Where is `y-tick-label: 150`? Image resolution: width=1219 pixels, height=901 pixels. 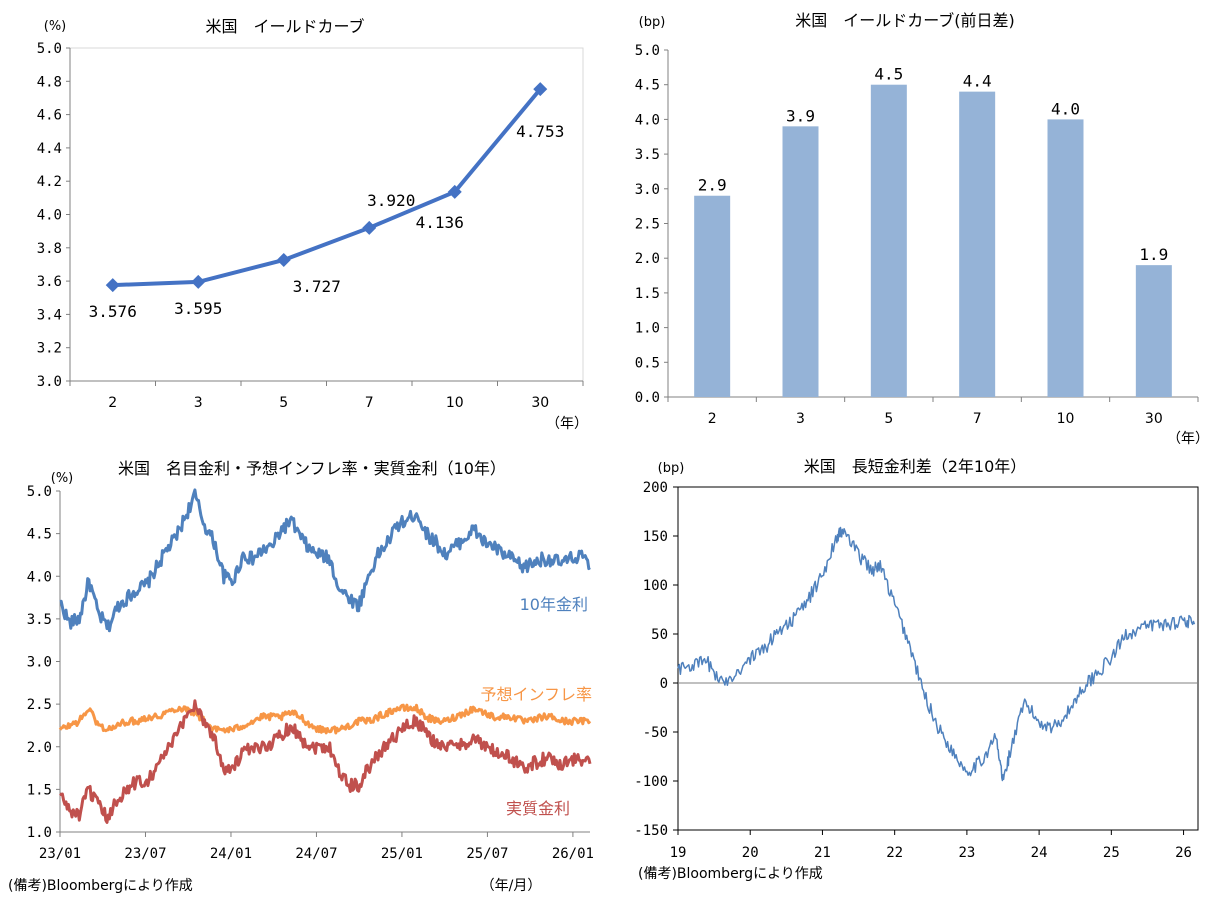
y-tick-label: 150 is located at coordinates (655, 537).